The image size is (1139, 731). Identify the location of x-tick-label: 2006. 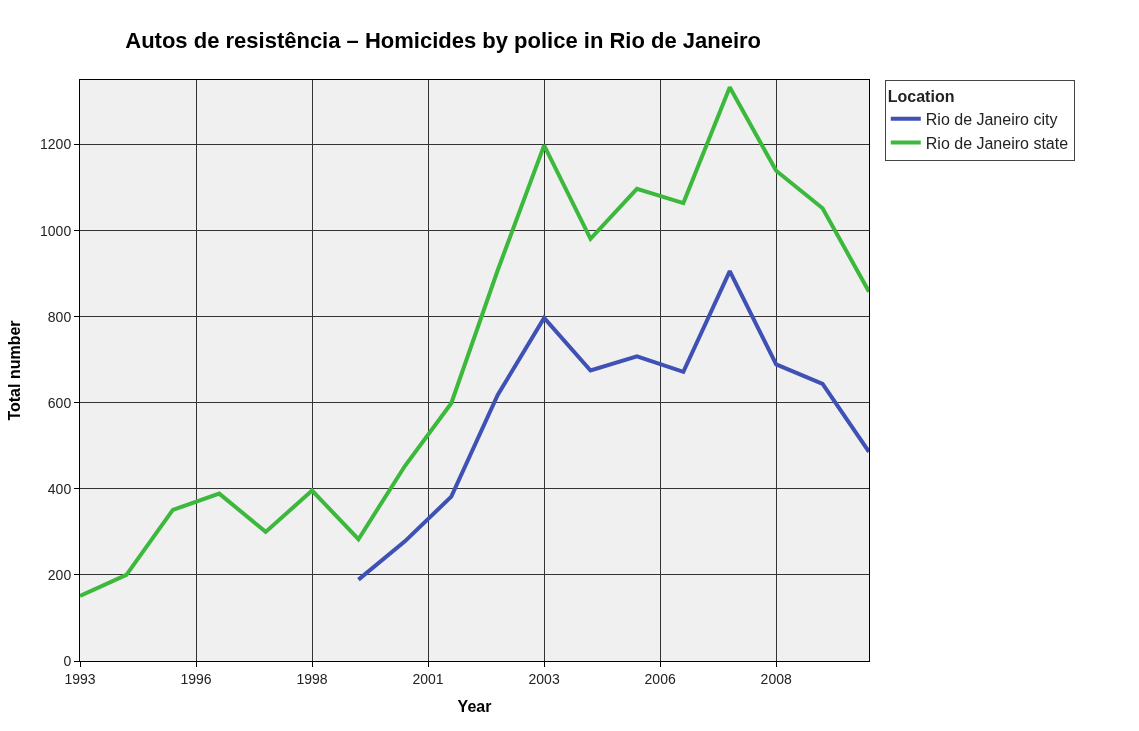
(660, 678).